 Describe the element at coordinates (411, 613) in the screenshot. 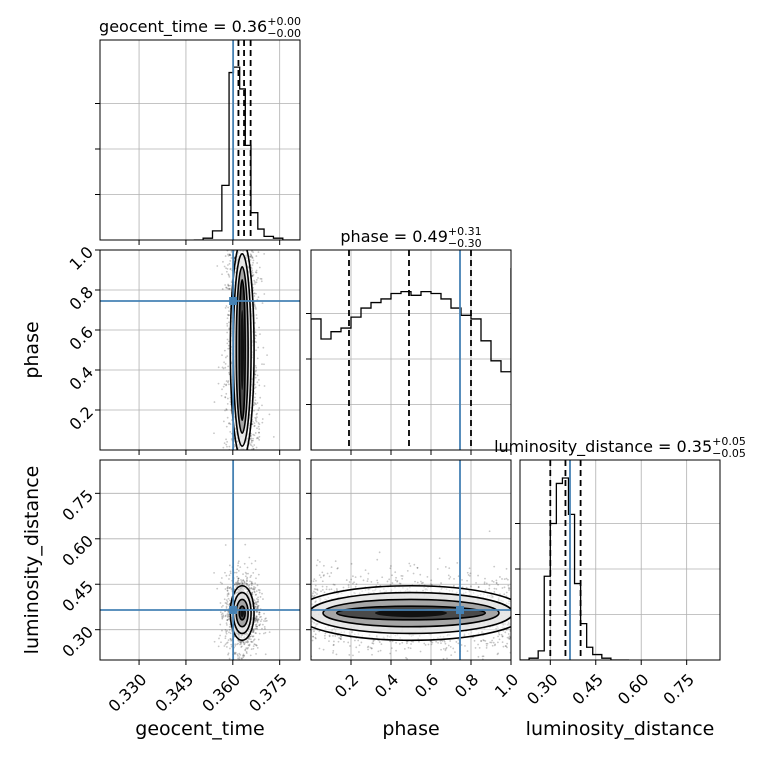

I see `density-core` at that location.